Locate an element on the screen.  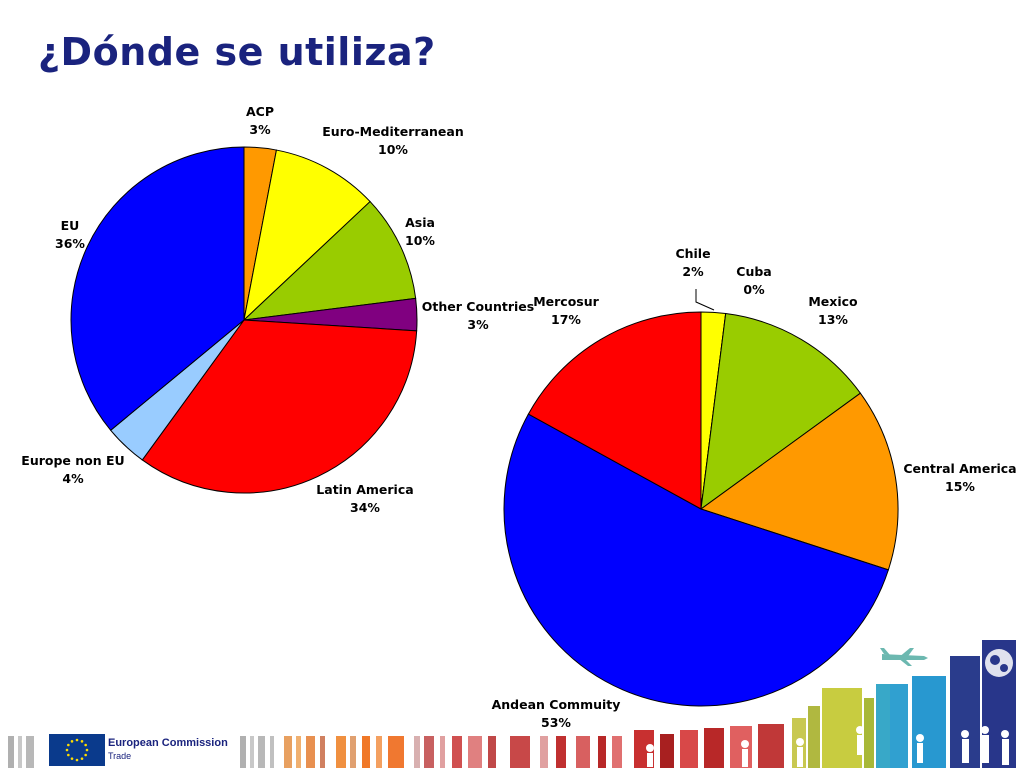
pie-slice-euro-mediterranean is located at coordinates (307, 235).